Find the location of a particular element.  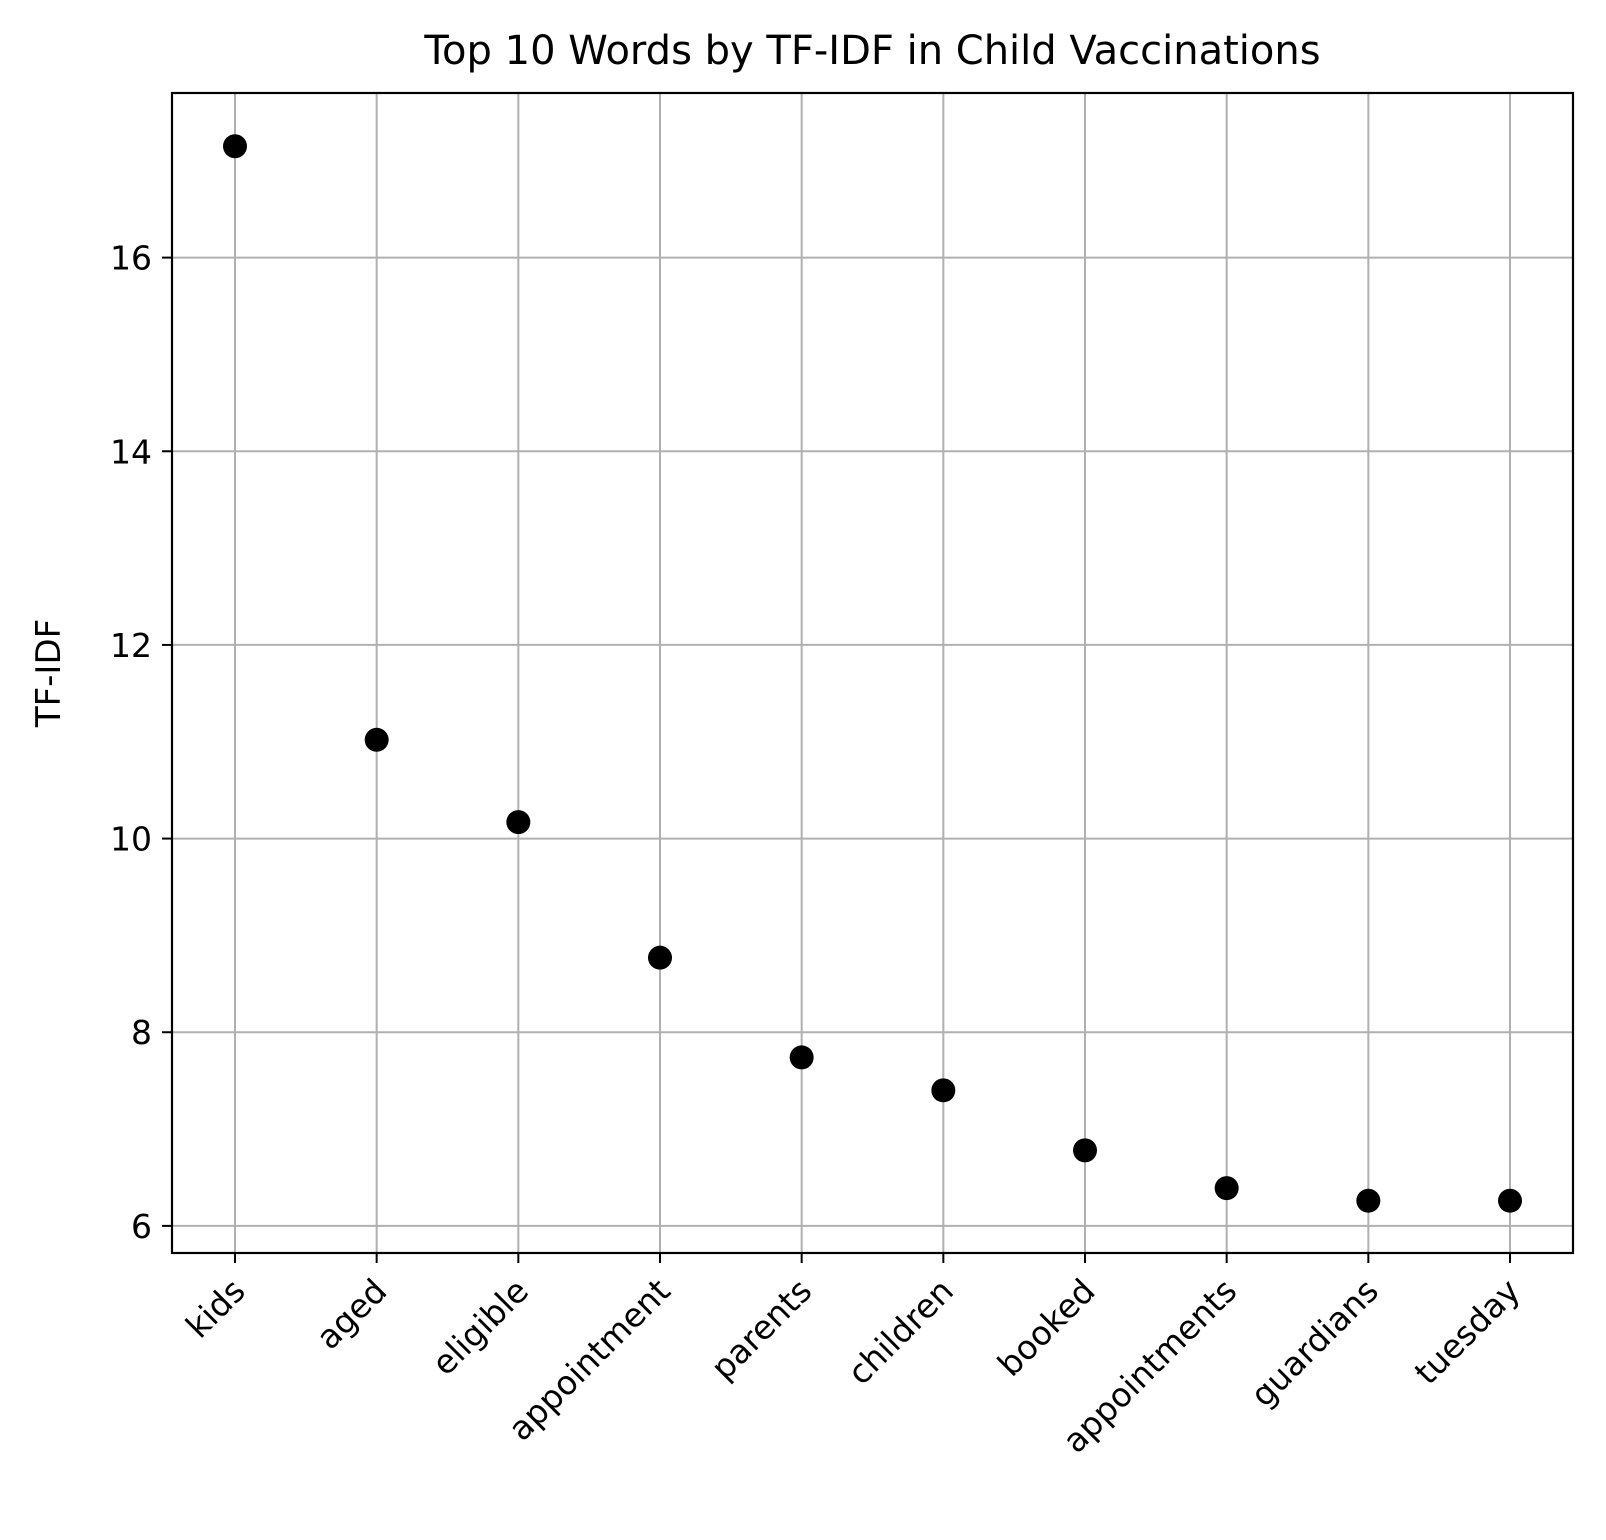

data-point-children is located at coordinates (943, 1090).